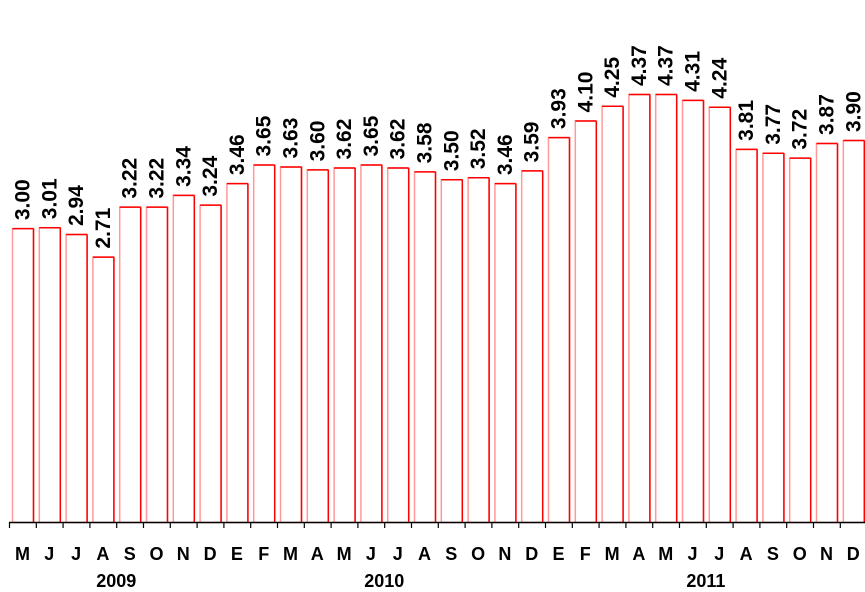  I want to click on bar-value-label: 3.60, so click(317, 141).